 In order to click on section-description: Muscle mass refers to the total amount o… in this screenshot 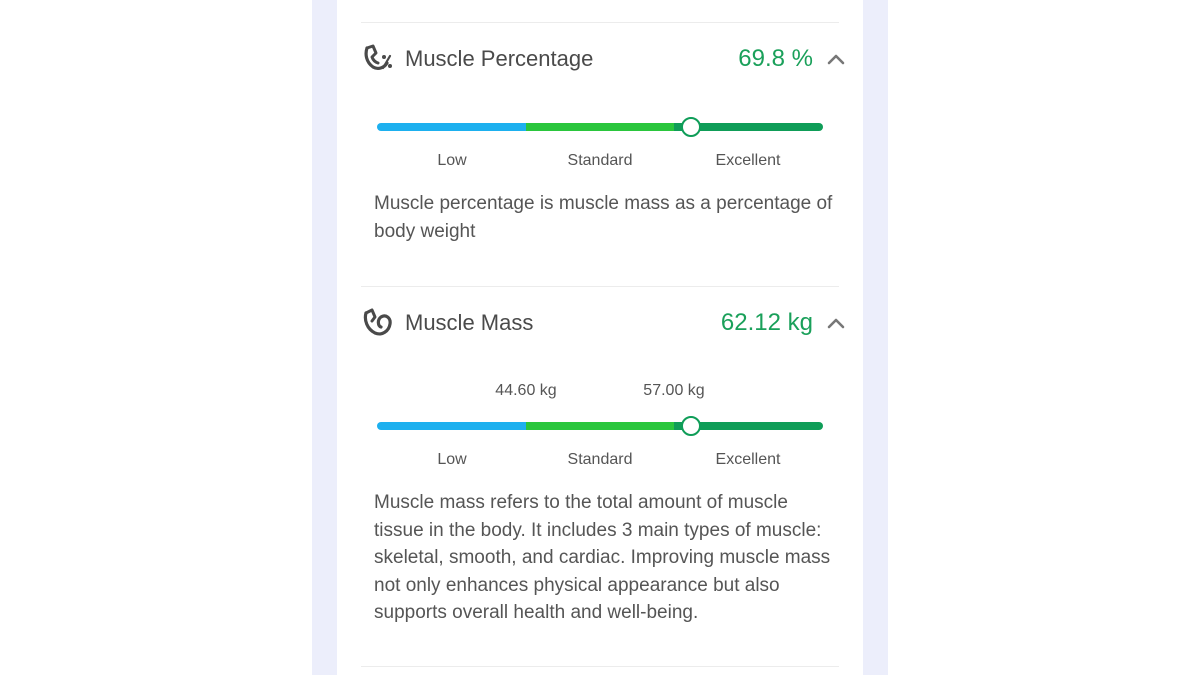, I will do `click(602, 557)`.